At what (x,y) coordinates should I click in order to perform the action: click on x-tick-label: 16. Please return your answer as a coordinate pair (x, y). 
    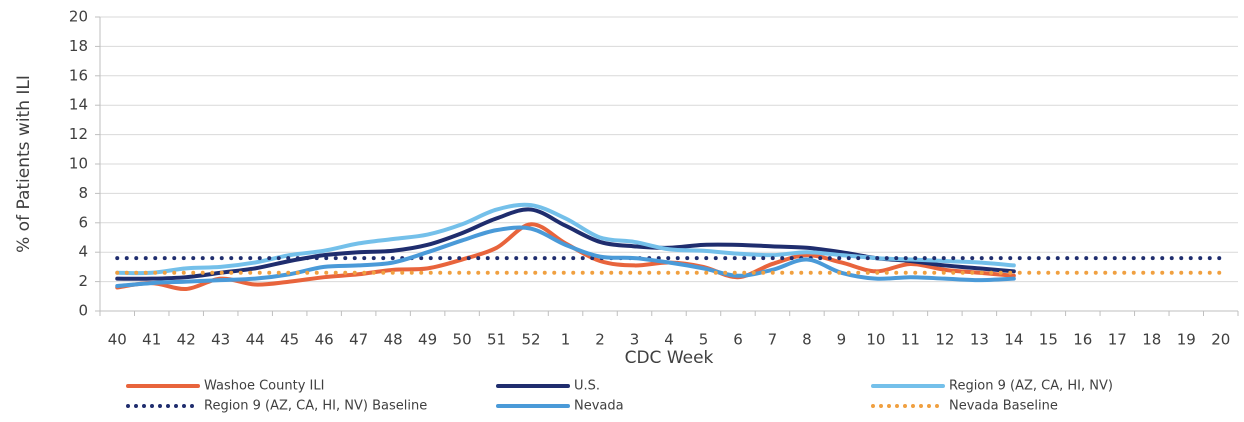
    Looking at the image, I should click on (1082, 340).